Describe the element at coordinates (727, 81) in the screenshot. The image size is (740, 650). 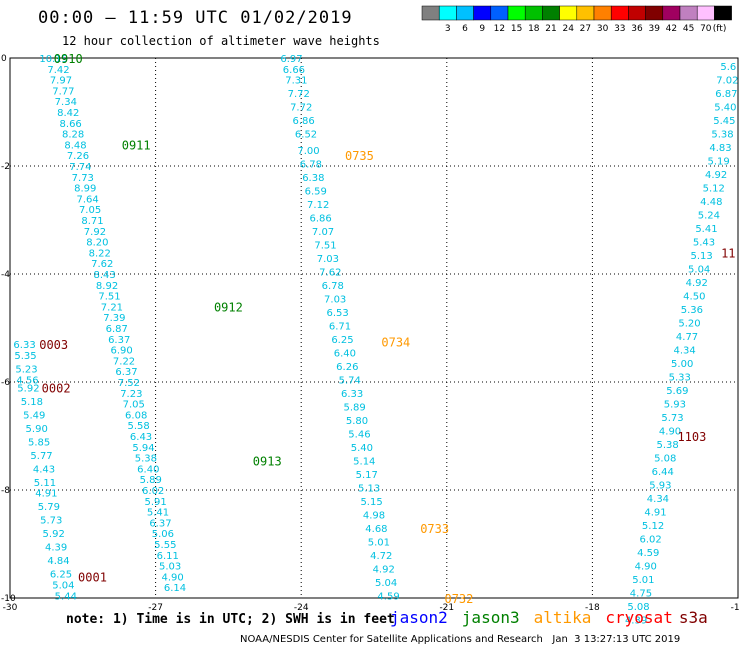
I see `wave-height-value: 7.02` at that location.